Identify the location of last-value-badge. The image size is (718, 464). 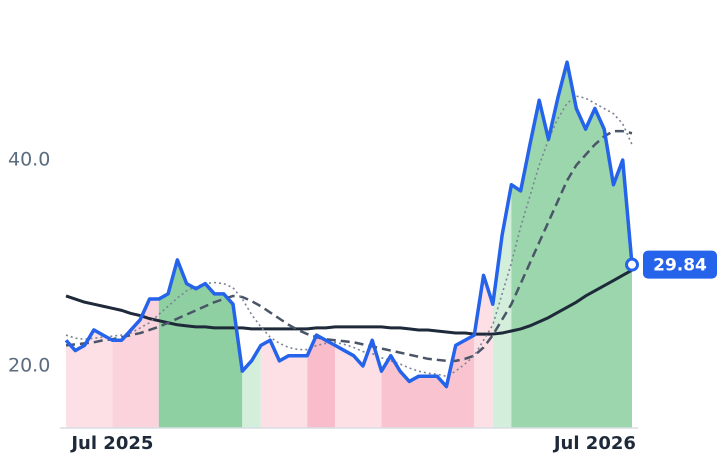
(680, 264).